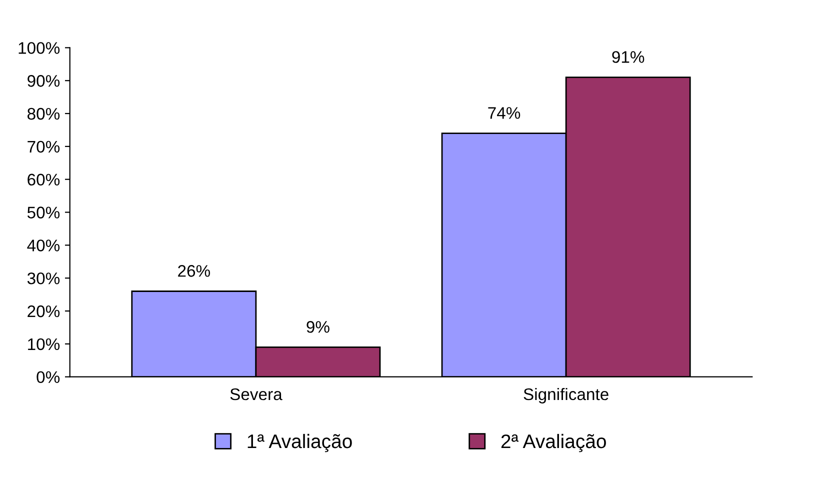 Image resolution: width=822 pixels, height=477 pixels. Describe the element at coordinates (504, 113) in the screenshot. I see `data-label: 74%` at that location.